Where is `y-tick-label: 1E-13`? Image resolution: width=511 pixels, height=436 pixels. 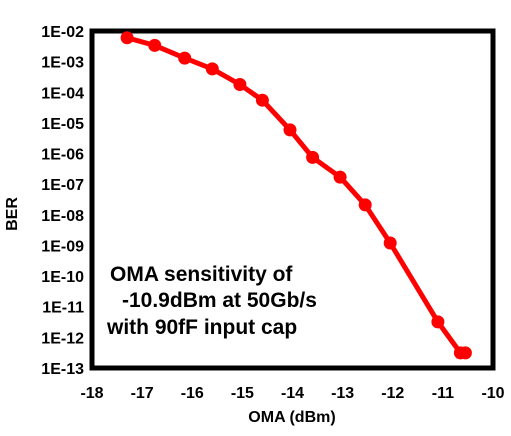 y-tick-label: 1E-13 is located at coordinates (62, 369).